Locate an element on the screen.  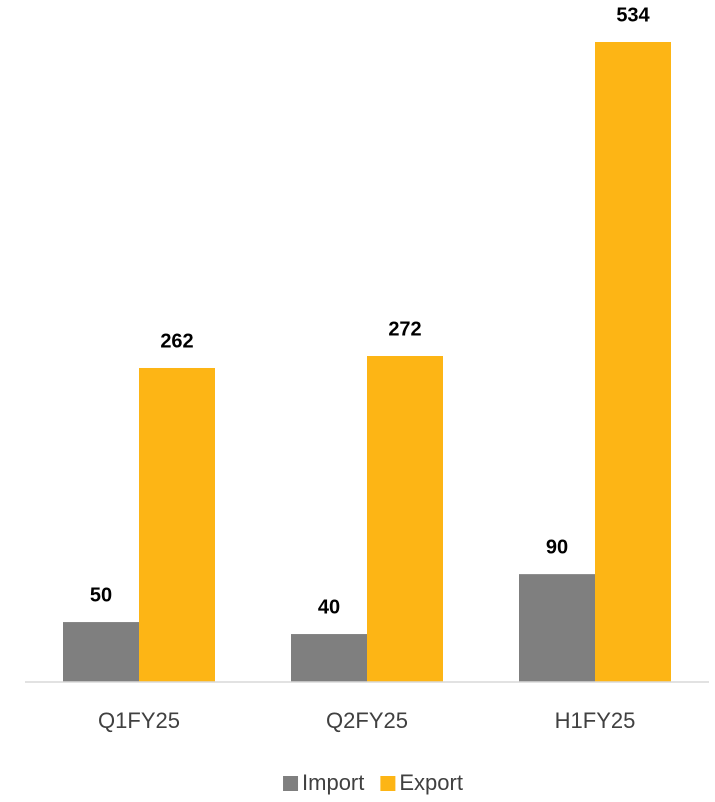
value-label: 50 is located at coordinates (101, 595).